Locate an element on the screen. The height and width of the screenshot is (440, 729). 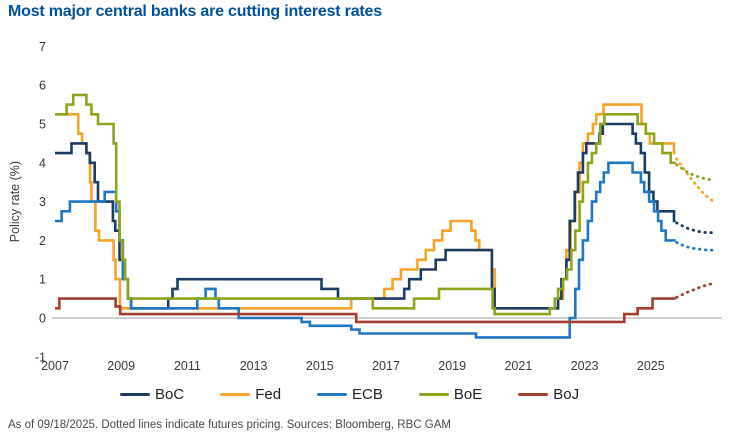
x-tick-label: 2023 is located at coordinates (585, 366).